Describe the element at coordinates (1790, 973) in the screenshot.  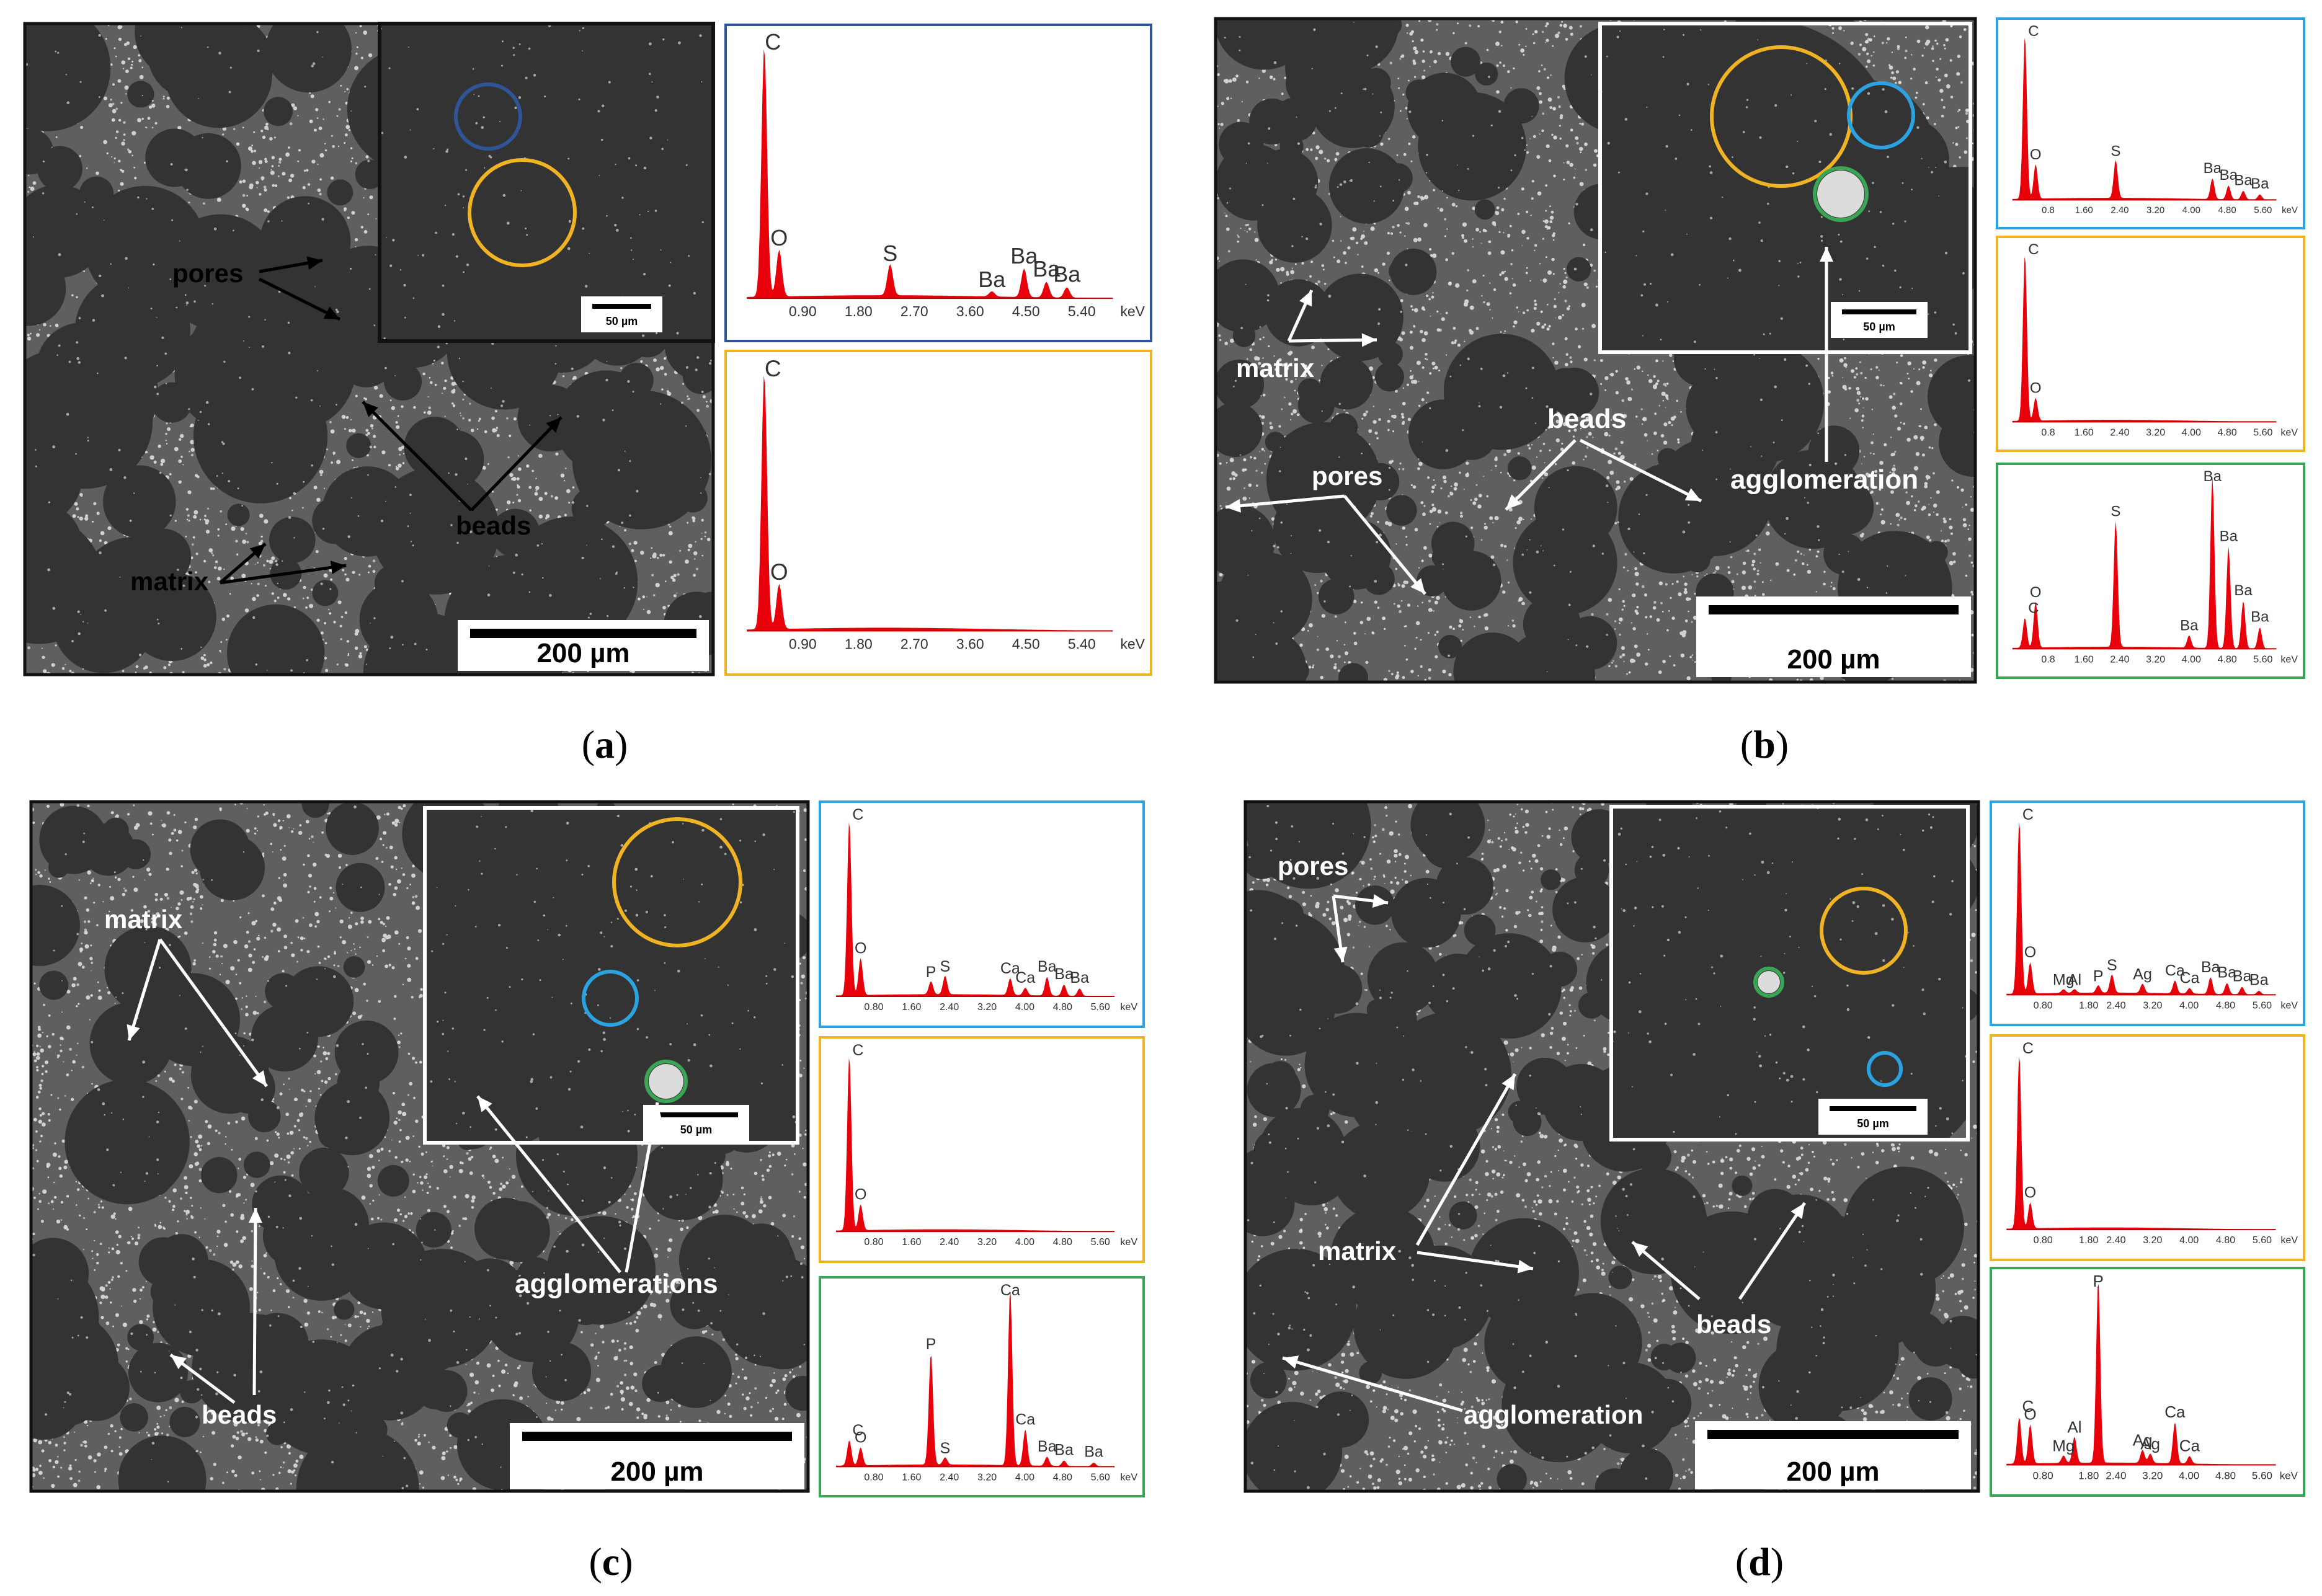
I see `inset-border` at that location.